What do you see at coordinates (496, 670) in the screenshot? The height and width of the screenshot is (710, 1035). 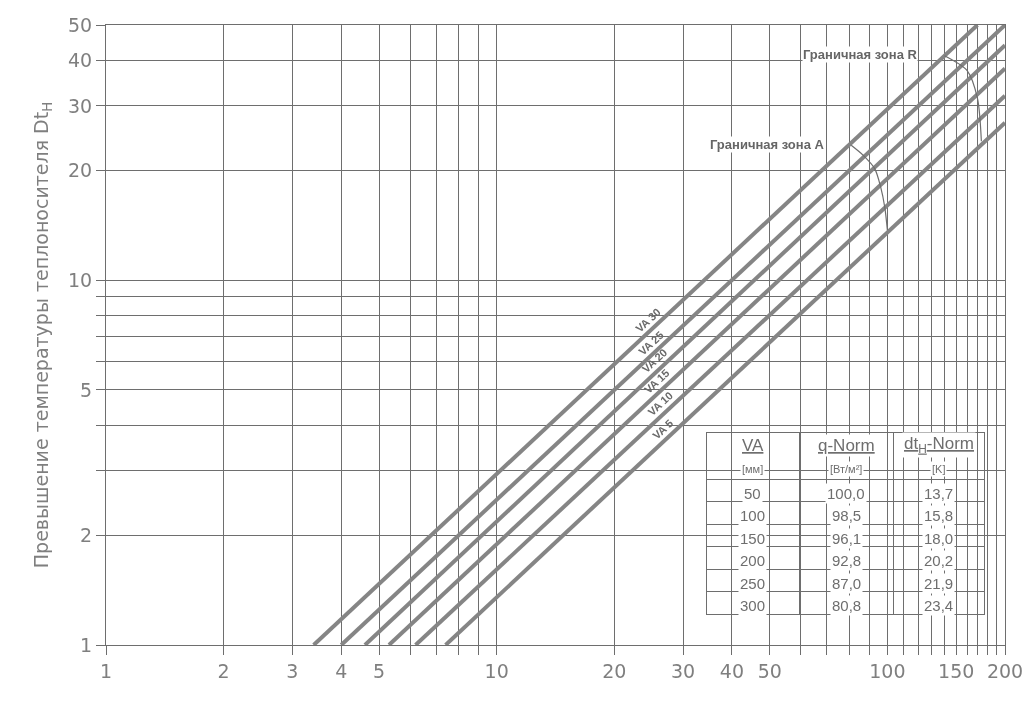 I see `x-tick-label: 10` at bounding box center [496, 670].